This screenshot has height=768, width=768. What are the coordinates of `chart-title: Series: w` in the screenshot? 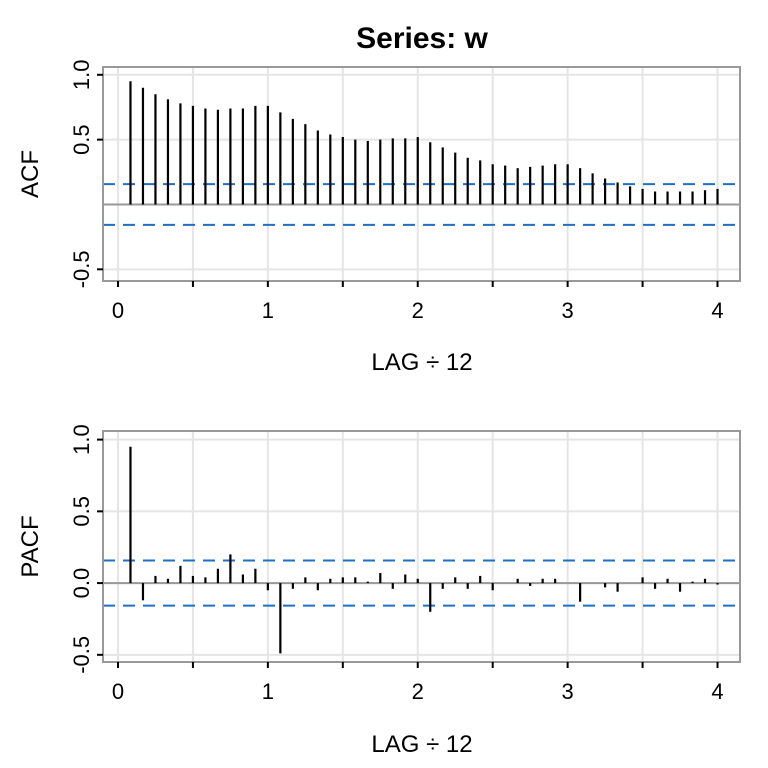 It's located at (422, 38).